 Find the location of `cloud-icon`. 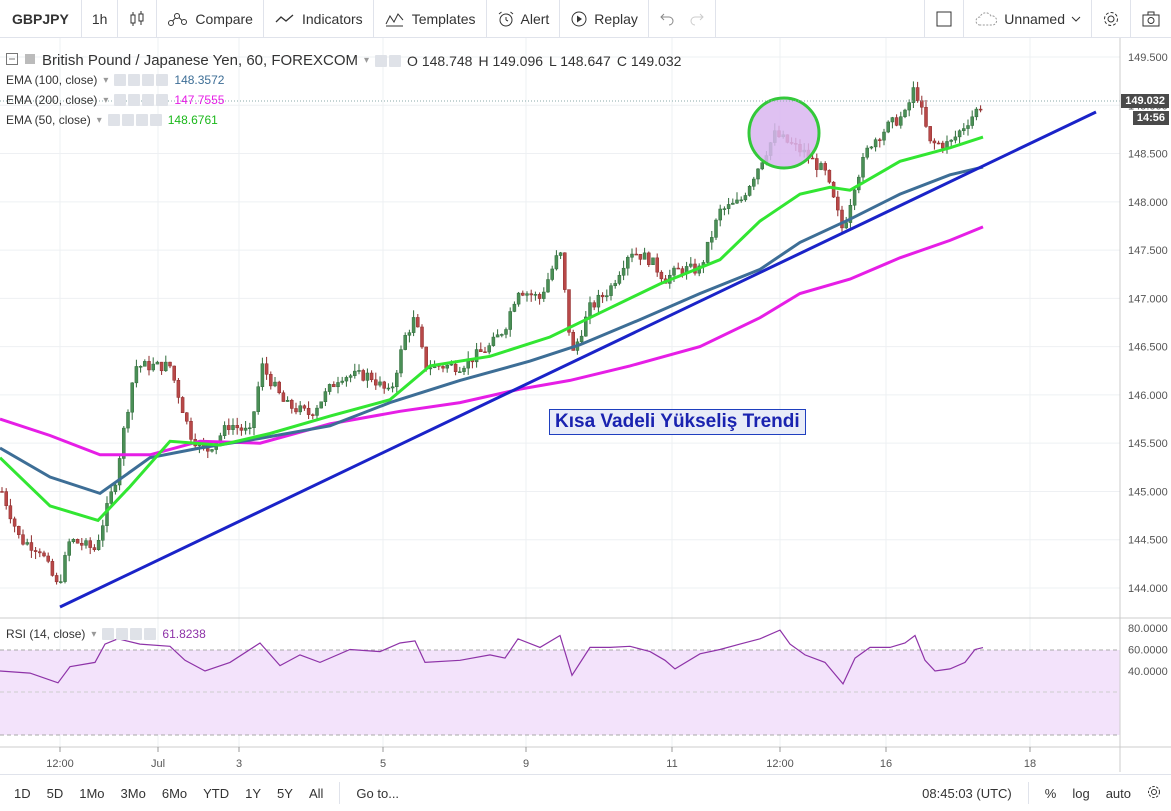

cloud-icon is located at coordinates (986, 19).